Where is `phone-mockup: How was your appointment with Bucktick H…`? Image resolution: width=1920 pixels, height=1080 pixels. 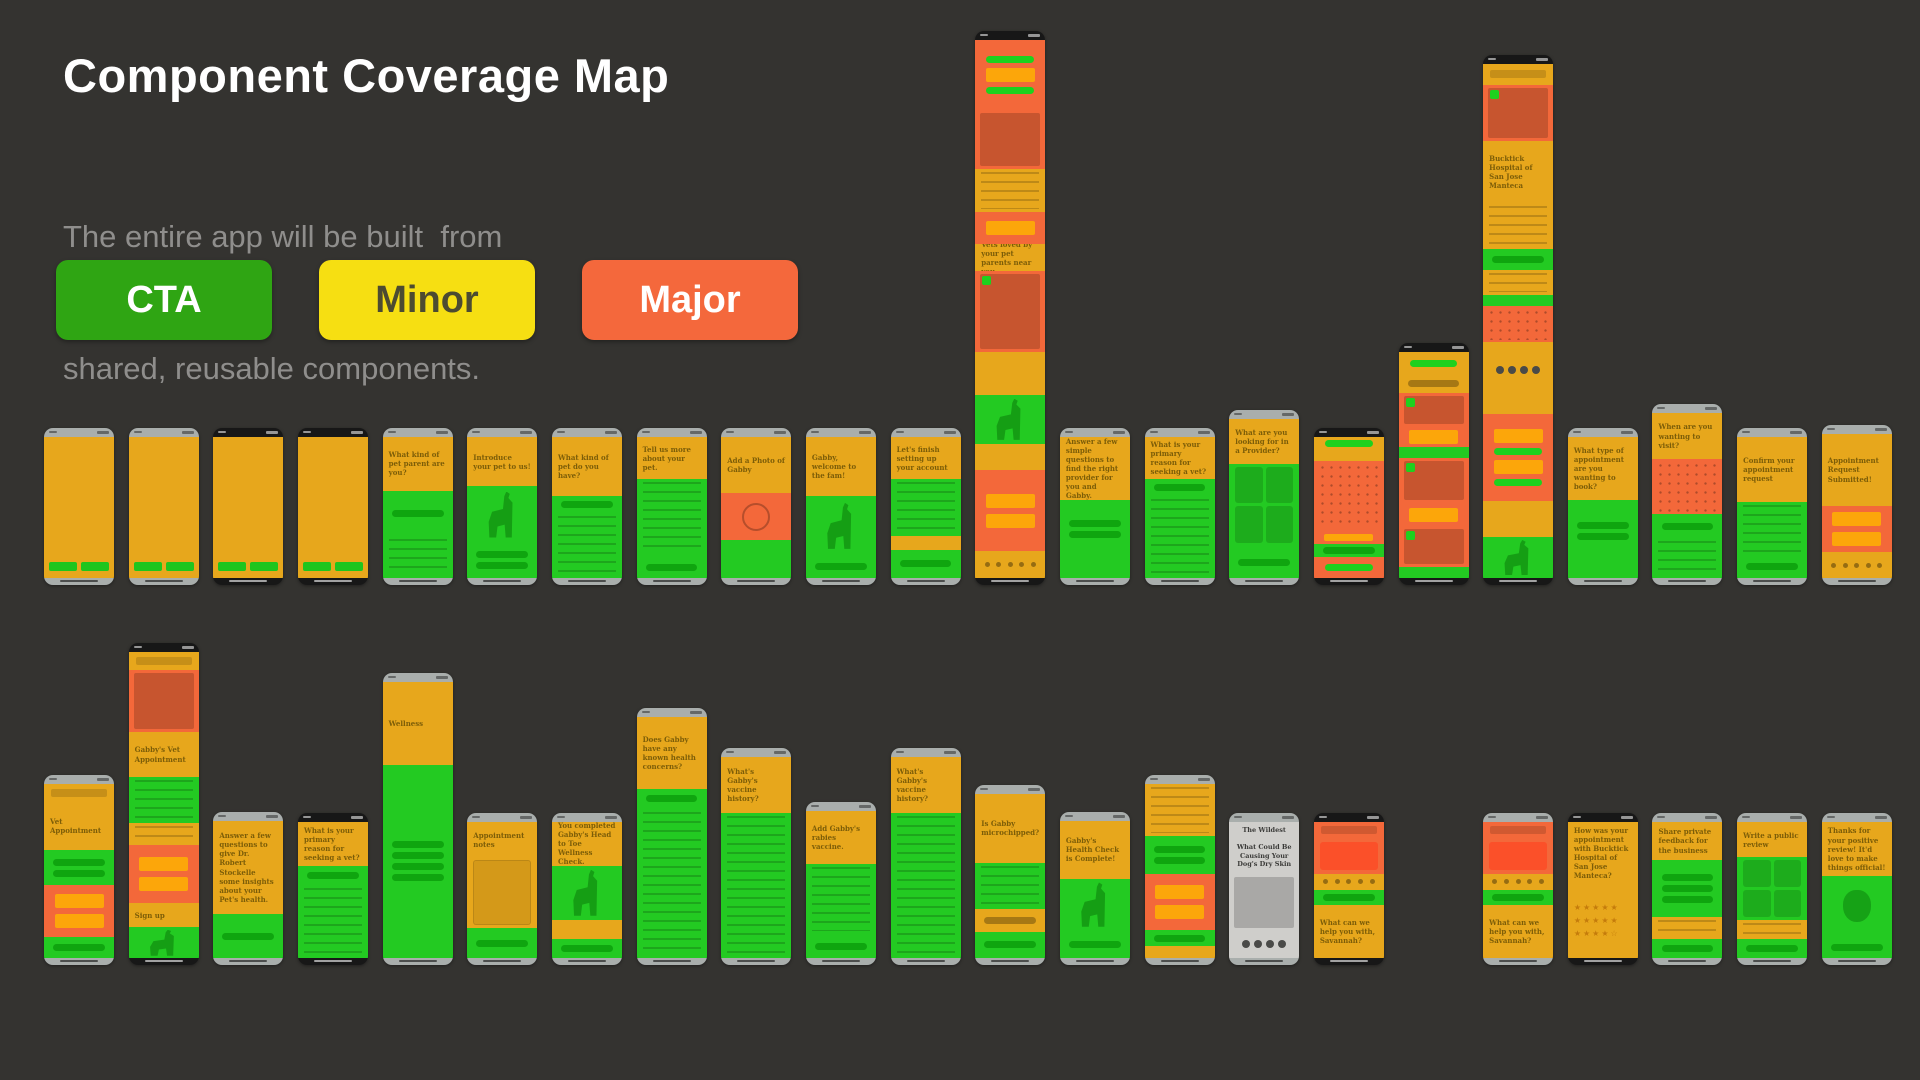 phone-mockup: How was your appointment with Bucktick H… is located at coordinates (1602, 889).